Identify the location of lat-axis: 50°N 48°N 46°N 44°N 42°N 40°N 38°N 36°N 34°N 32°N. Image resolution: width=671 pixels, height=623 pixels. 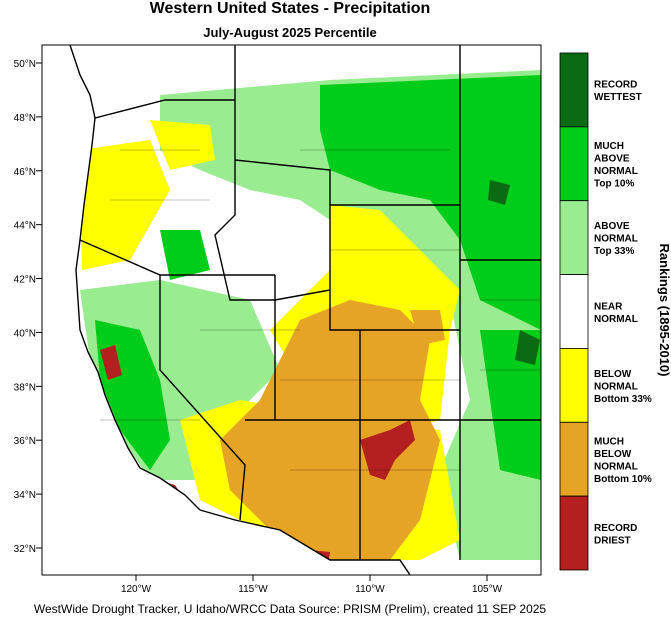
(28, 307).